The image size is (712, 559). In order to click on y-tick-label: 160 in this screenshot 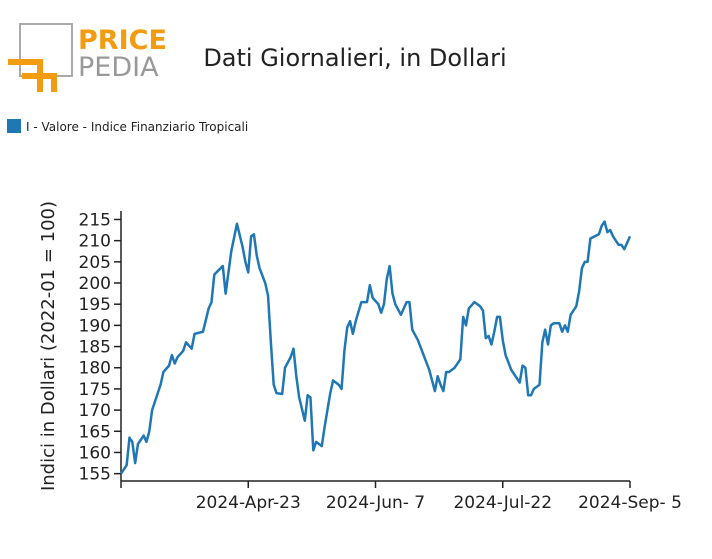, I will do `click(95, 453)`.